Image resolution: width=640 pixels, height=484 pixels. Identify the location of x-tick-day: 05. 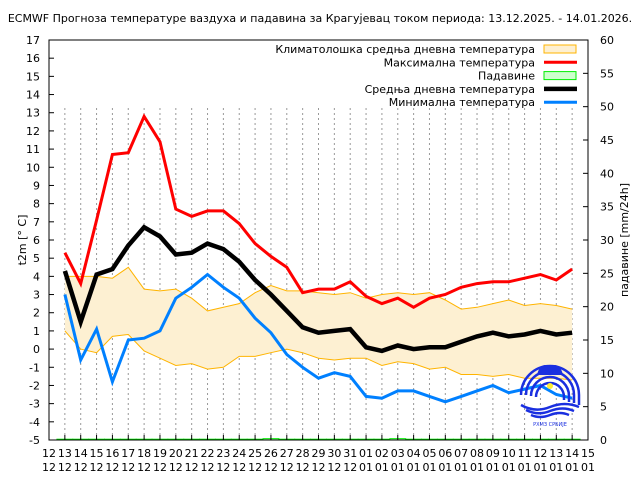
(429, 453).